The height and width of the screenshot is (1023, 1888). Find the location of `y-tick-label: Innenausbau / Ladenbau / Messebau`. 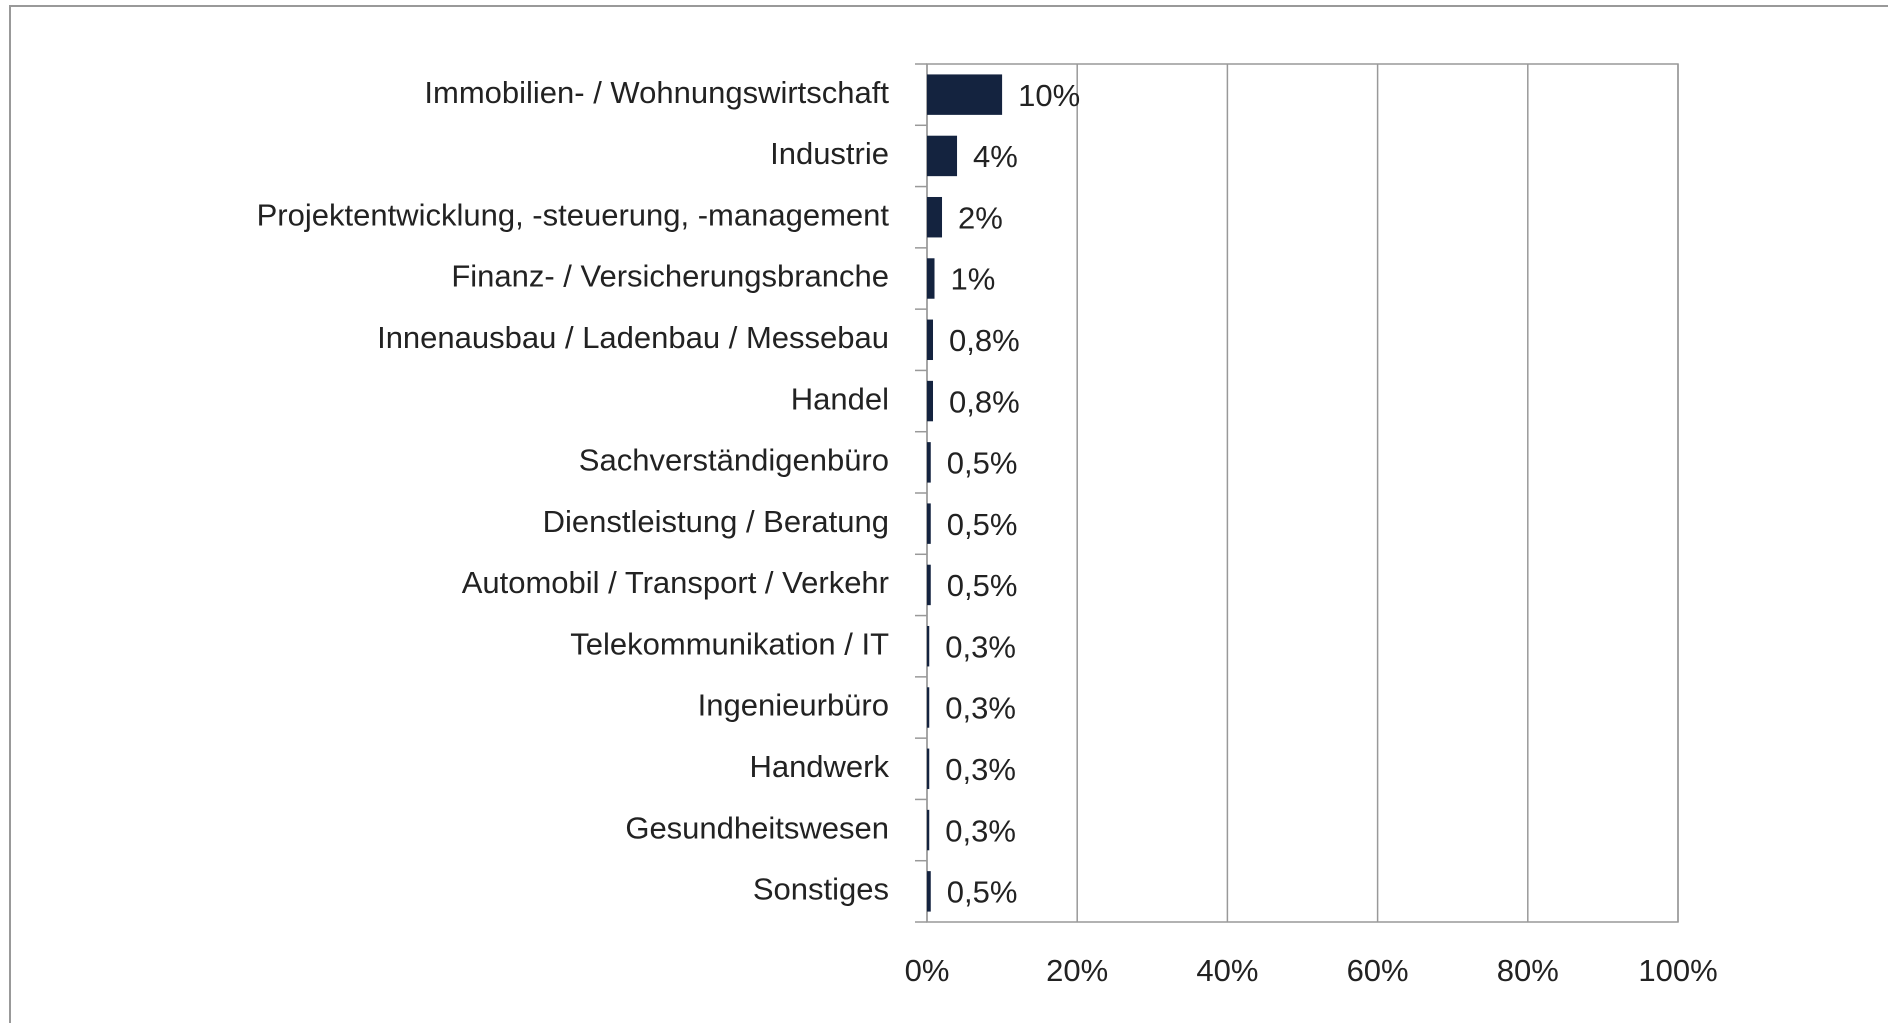

y-tick-label: Innenausbau / Ladenbau / Messebau is located at coordinates (633, 337).